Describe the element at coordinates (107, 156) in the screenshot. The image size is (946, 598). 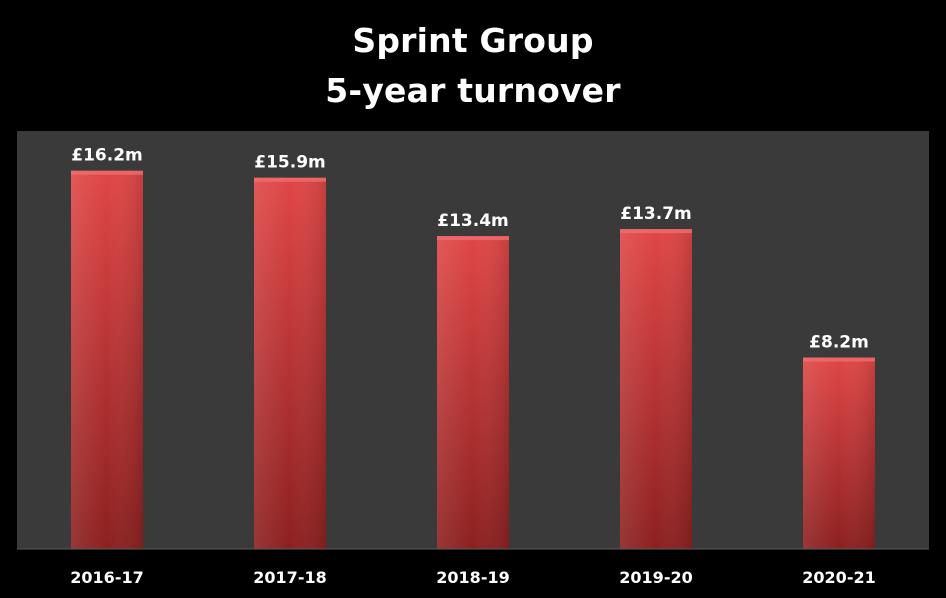
I see `data-label-2016-17: £16.2m` at that location.